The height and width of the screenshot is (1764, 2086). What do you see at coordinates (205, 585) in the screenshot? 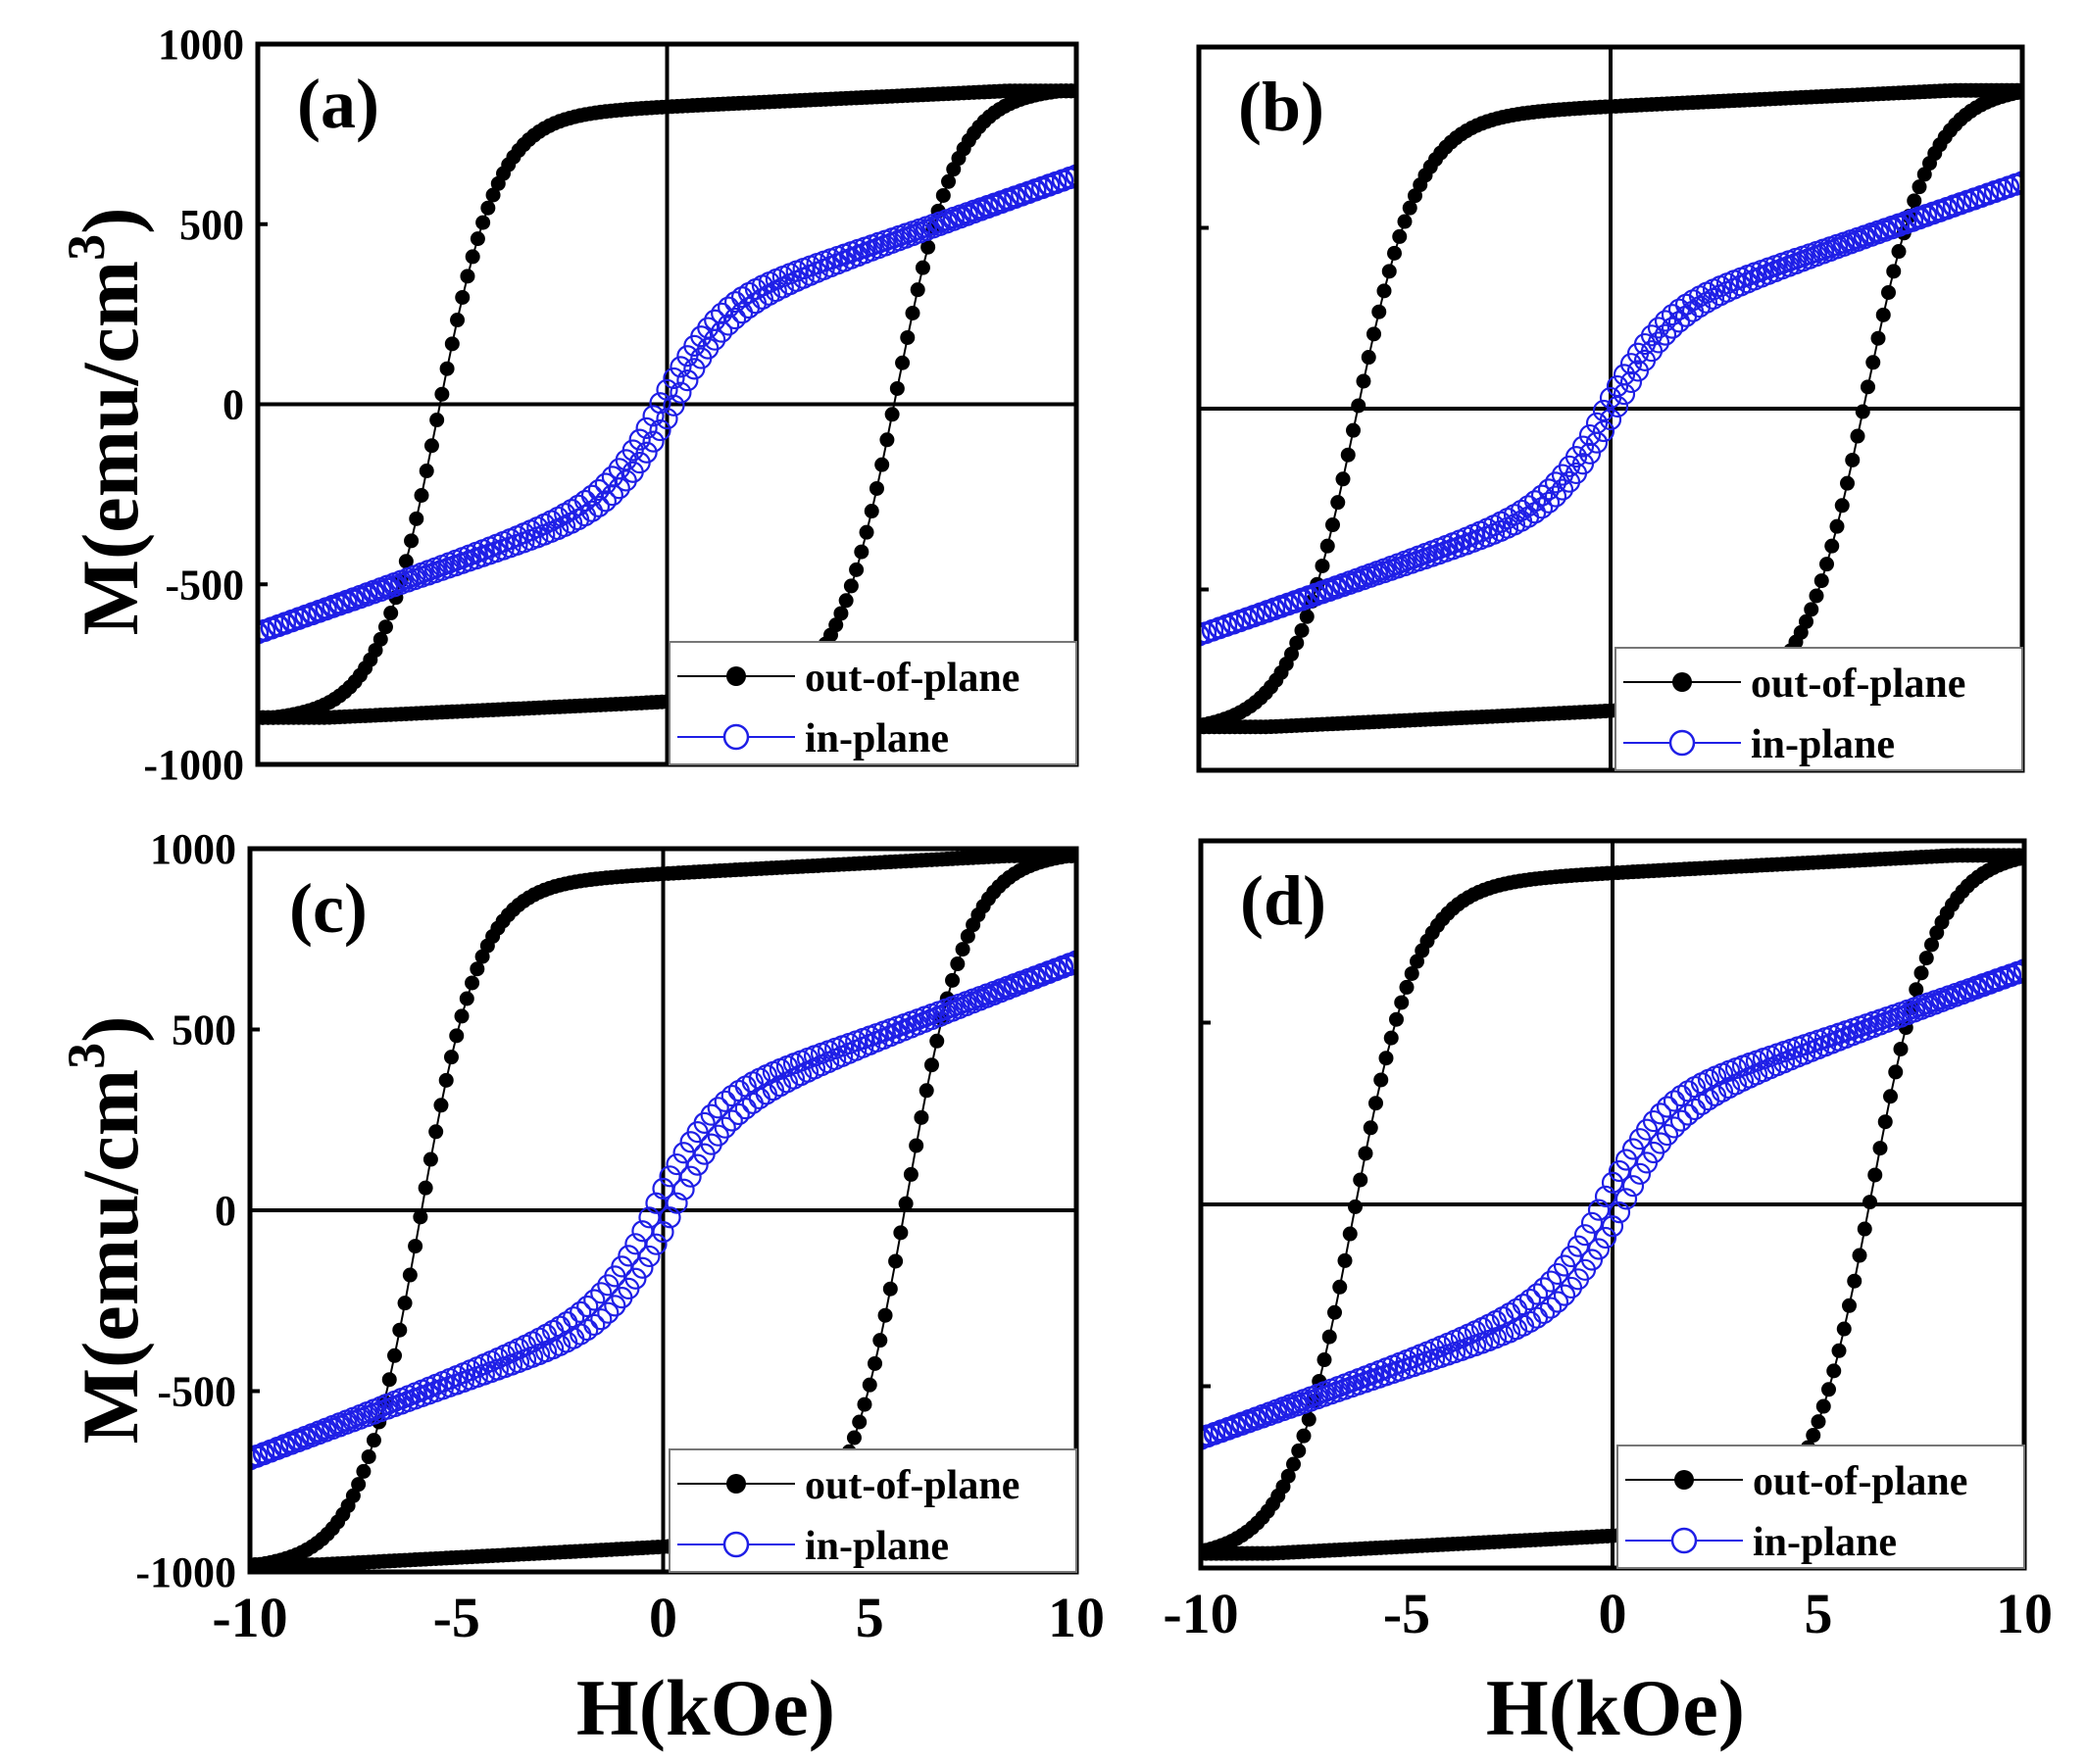
I see `y-tick-label: -500` at bounding box center [205, 585].